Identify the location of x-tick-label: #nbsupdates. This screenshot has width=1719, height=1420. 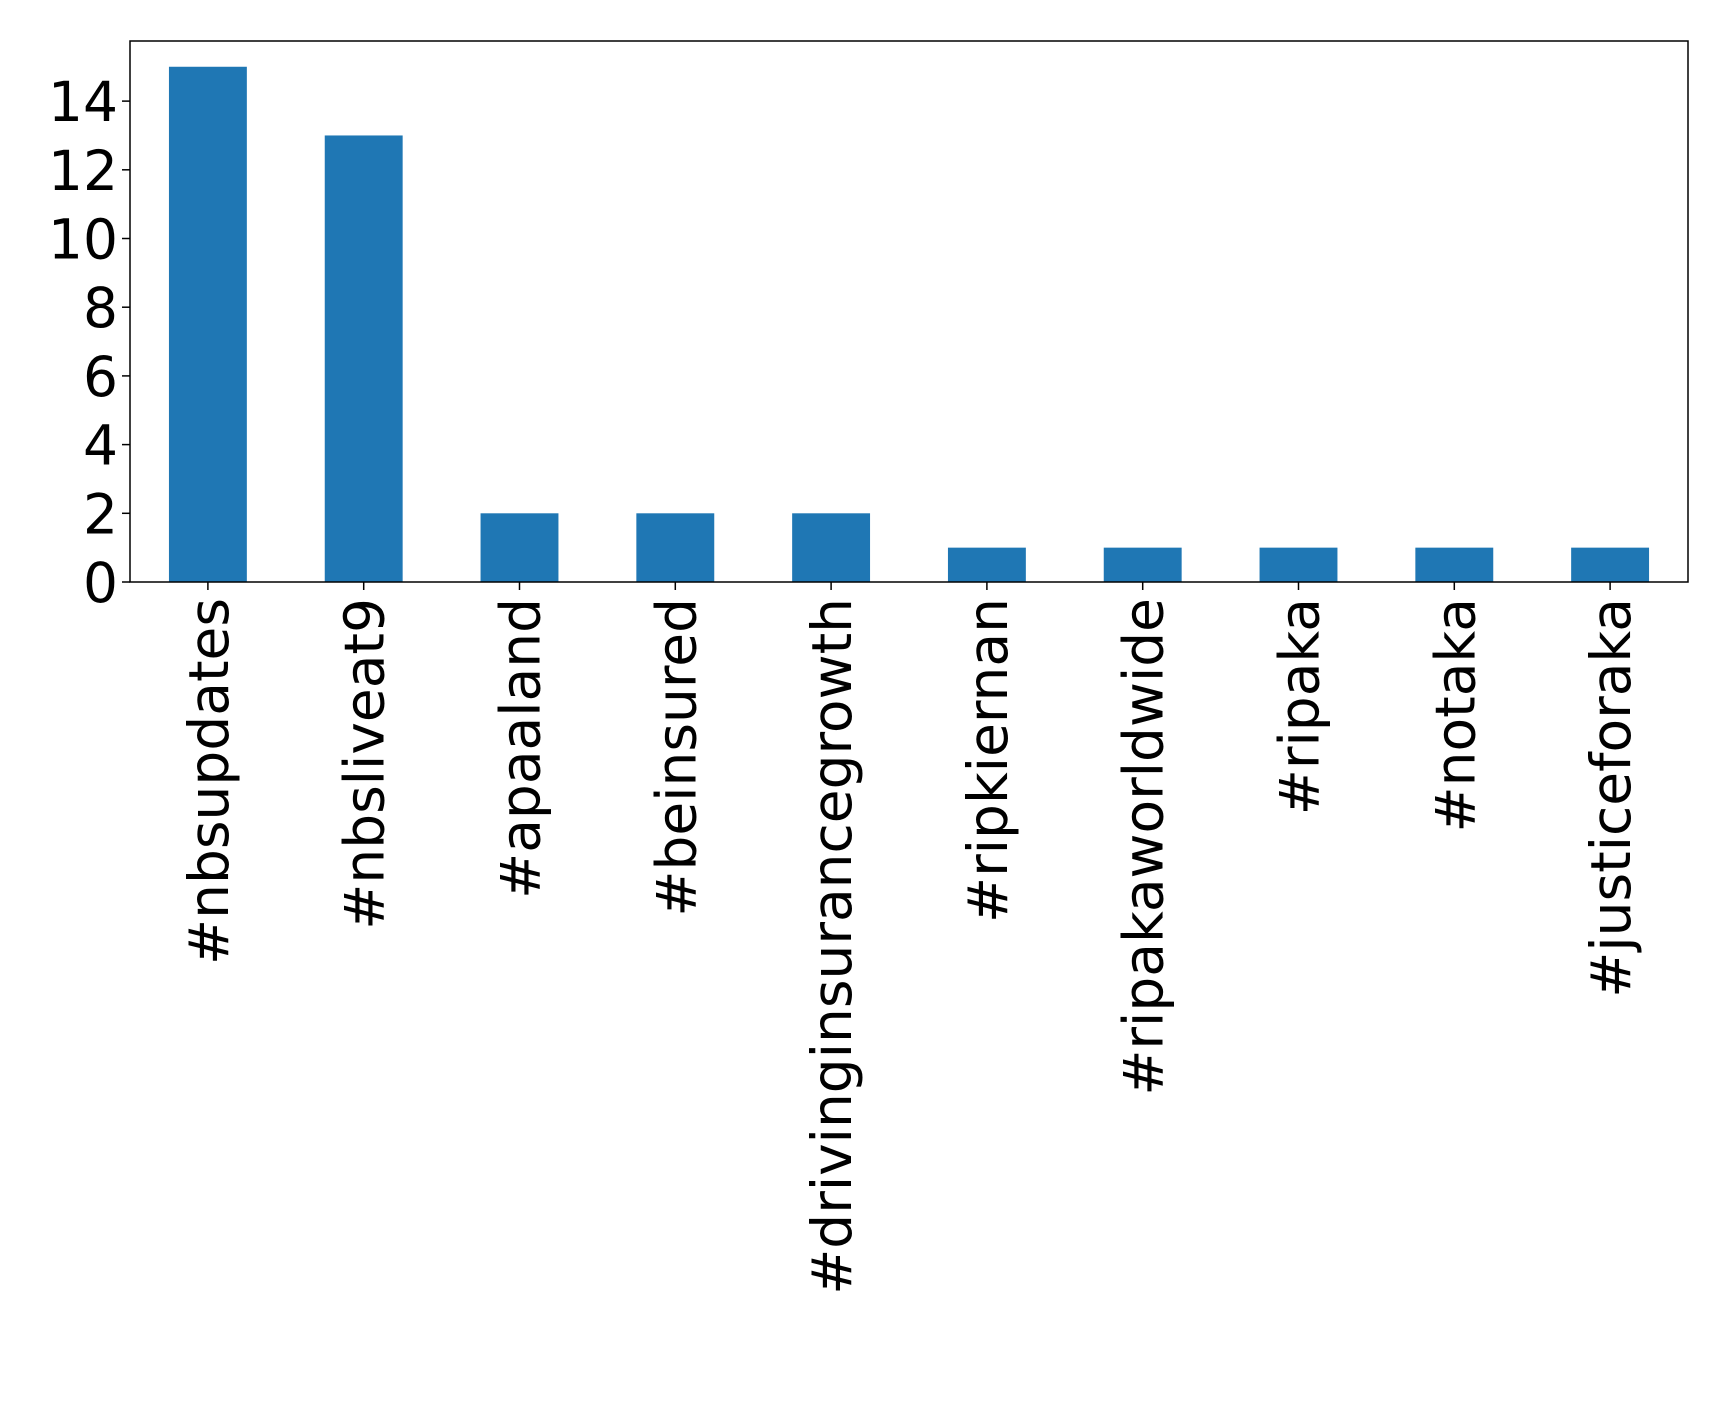
(209, 781).